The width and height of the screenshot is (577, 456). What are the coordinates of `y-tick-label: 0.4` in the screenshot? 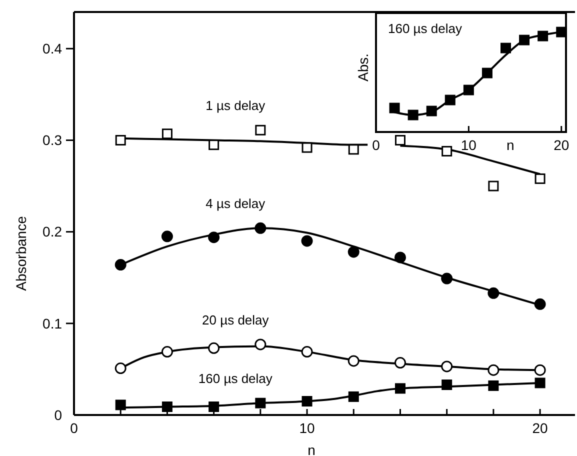 It's located at (52, 48).